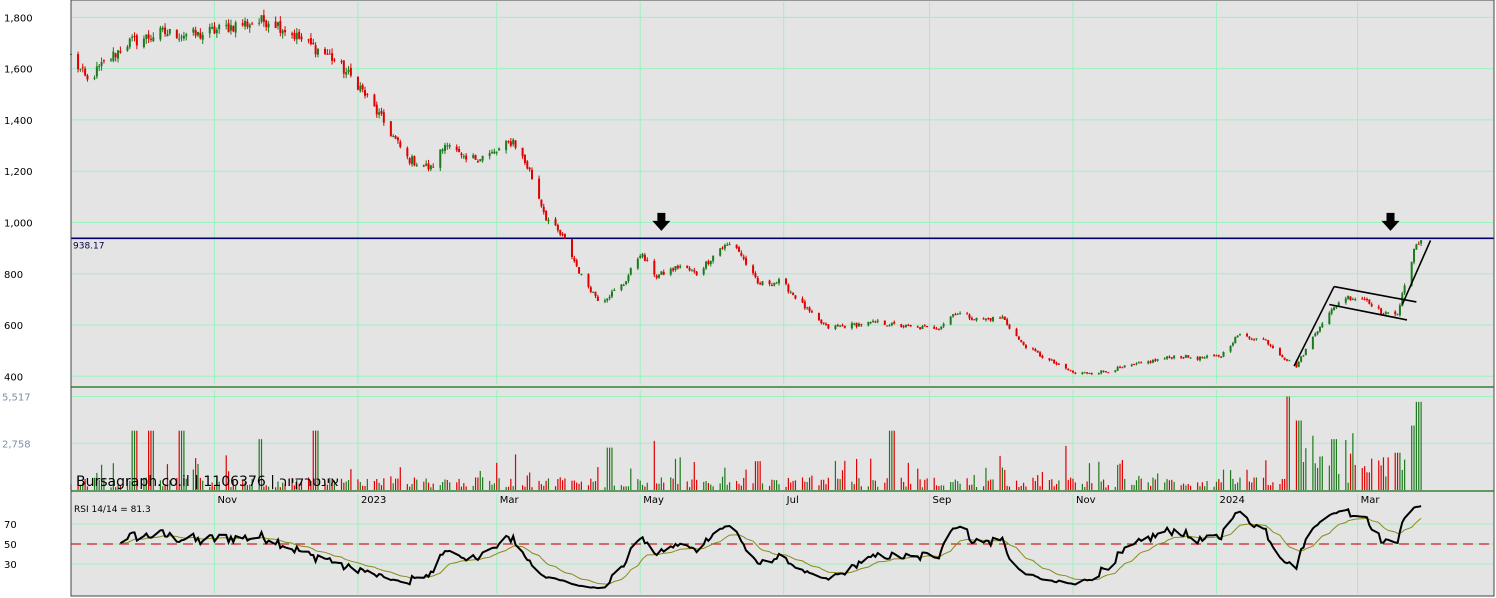 The width and height of the screenshot is (1496, 598). What do you see at coordinates (10, 525) in the screenshot?
I see `rsi-tick-label: 70` at bounding box center [10, 525].